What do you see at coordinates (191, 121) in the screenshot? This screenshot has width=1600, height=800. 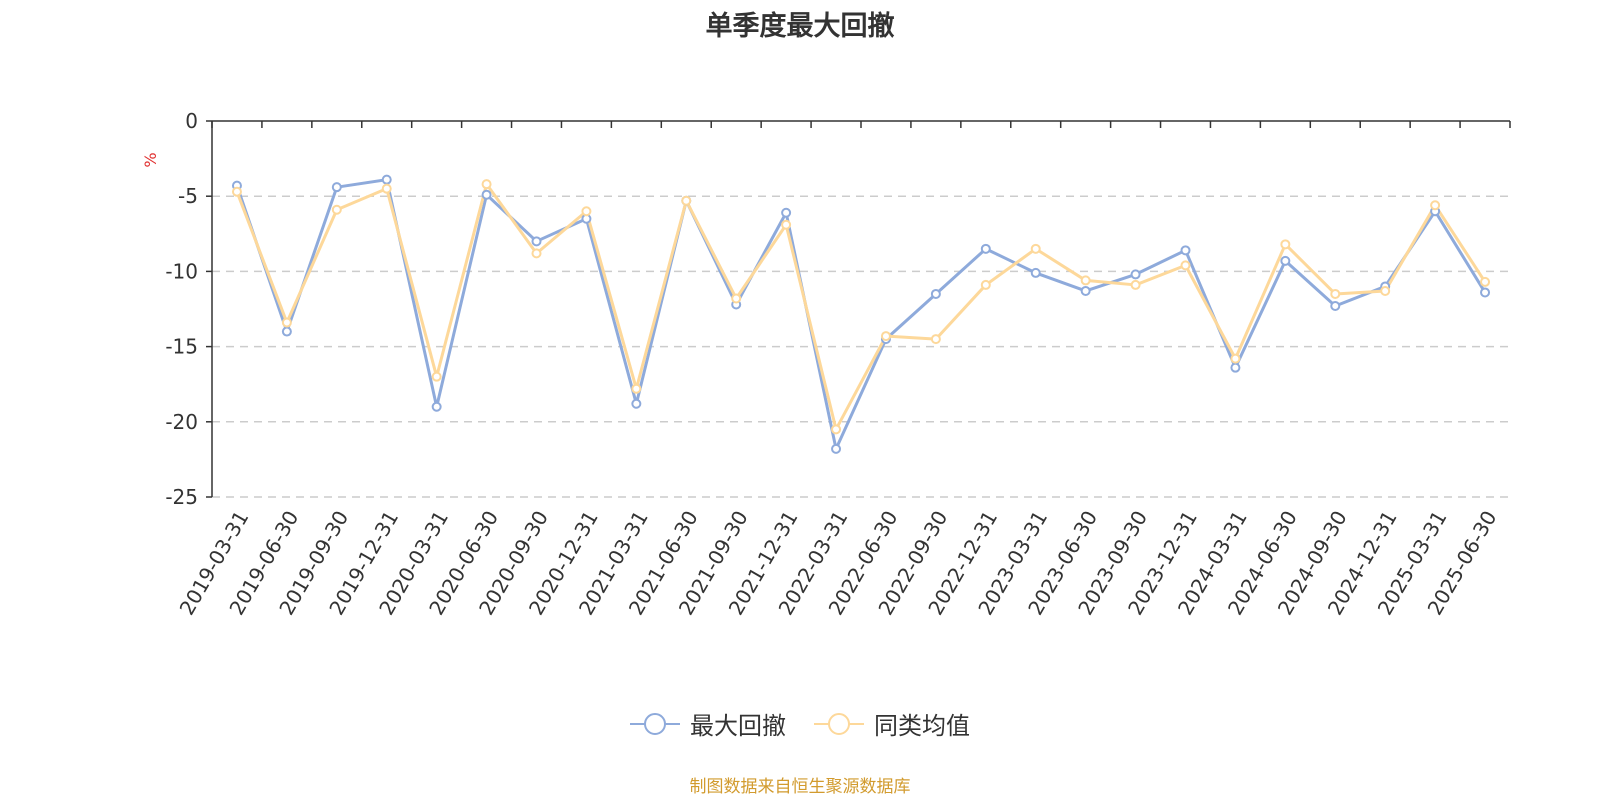 I see `y-tick-label: 0` at bounding box center [191, 121].